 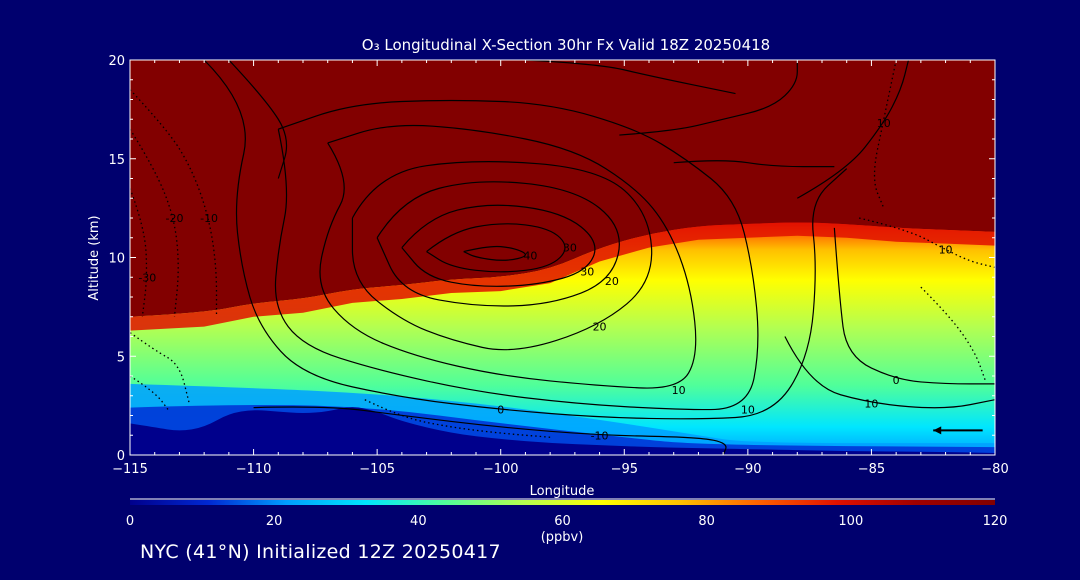 What do you see at coordinates (562, 521) in the screenshot?
I see `colorbar-tick-label: 60` at bounding box center [562, 521].